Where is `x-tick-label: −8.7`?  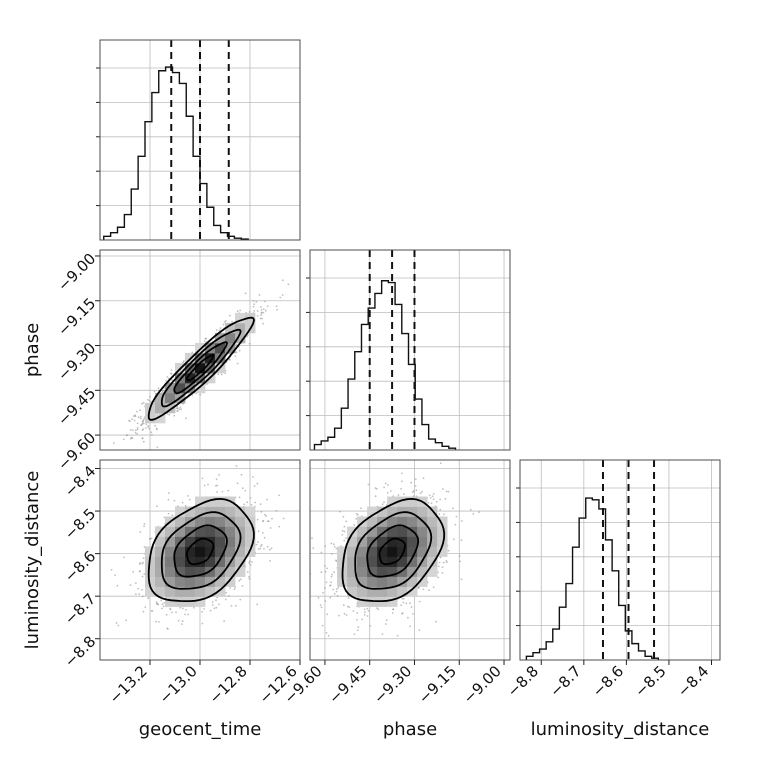
x-tick-label: −8.7 is located at coordinates (565, 681).